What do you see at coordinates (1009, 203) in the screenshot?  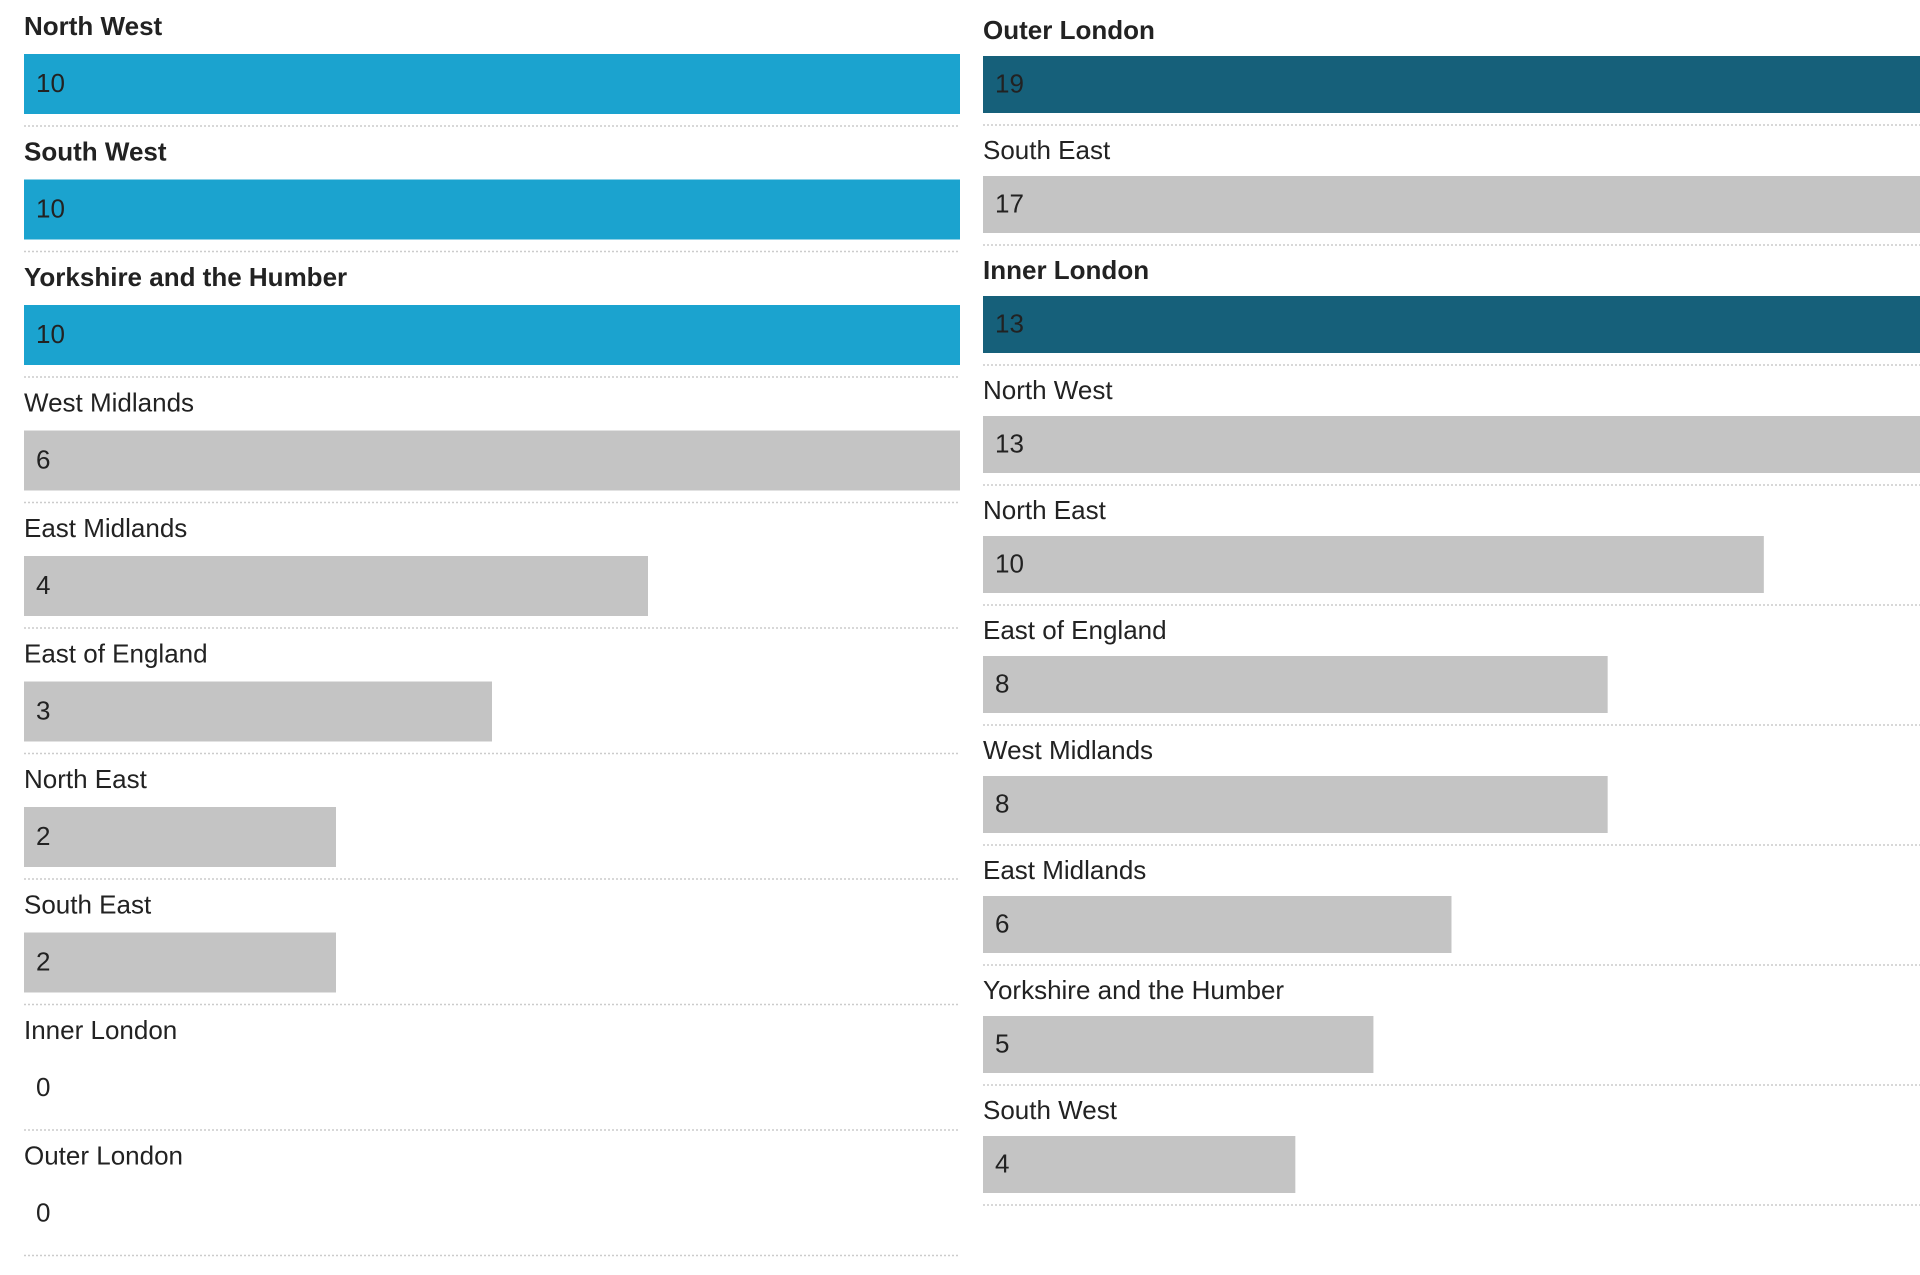 I see `value-label: 17` at bounding box center [1009, 203].